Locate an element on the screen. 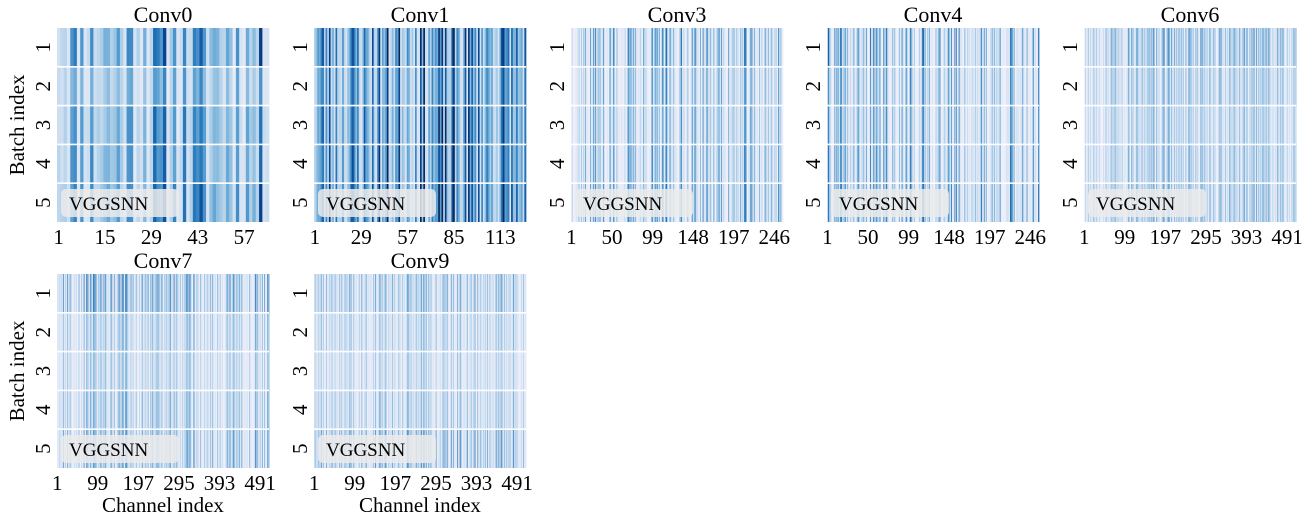 This screenshot has height=525, width=1312. y-tick-label: 4 is located at coordinates (813, 163).